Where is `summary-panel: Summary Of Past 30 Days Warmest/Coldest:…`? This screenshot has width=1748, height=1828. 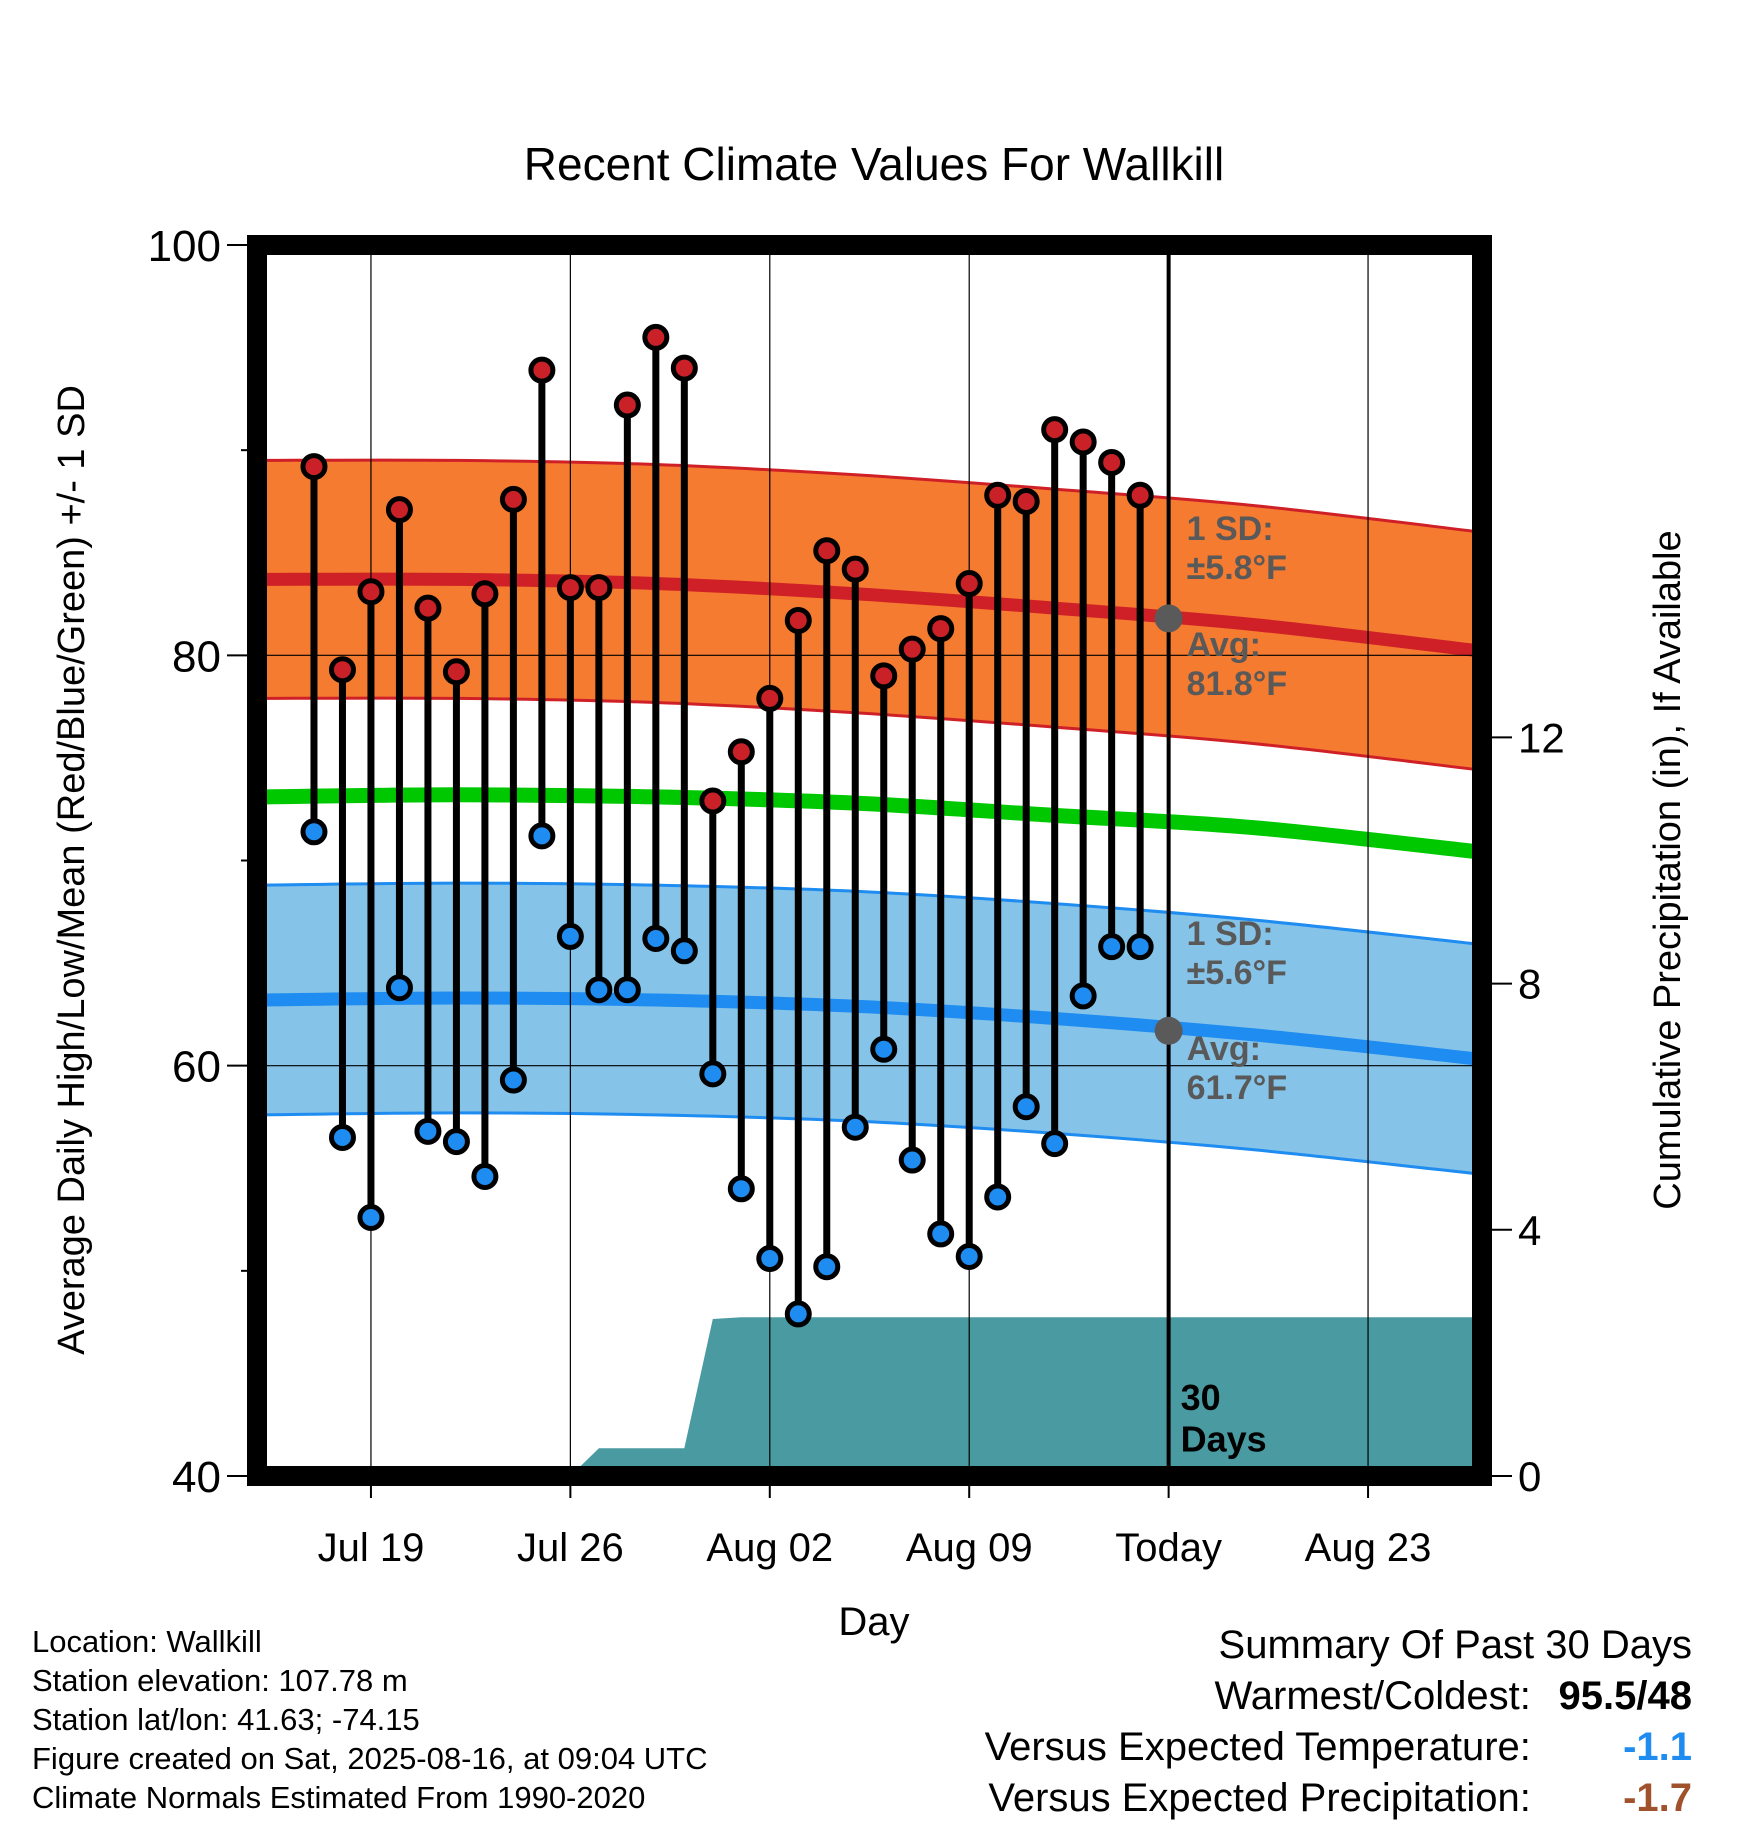 summary-panel: Summary Of Past 30 Days Warmest/Coldest:… is located at coordinates (1338, 1722).